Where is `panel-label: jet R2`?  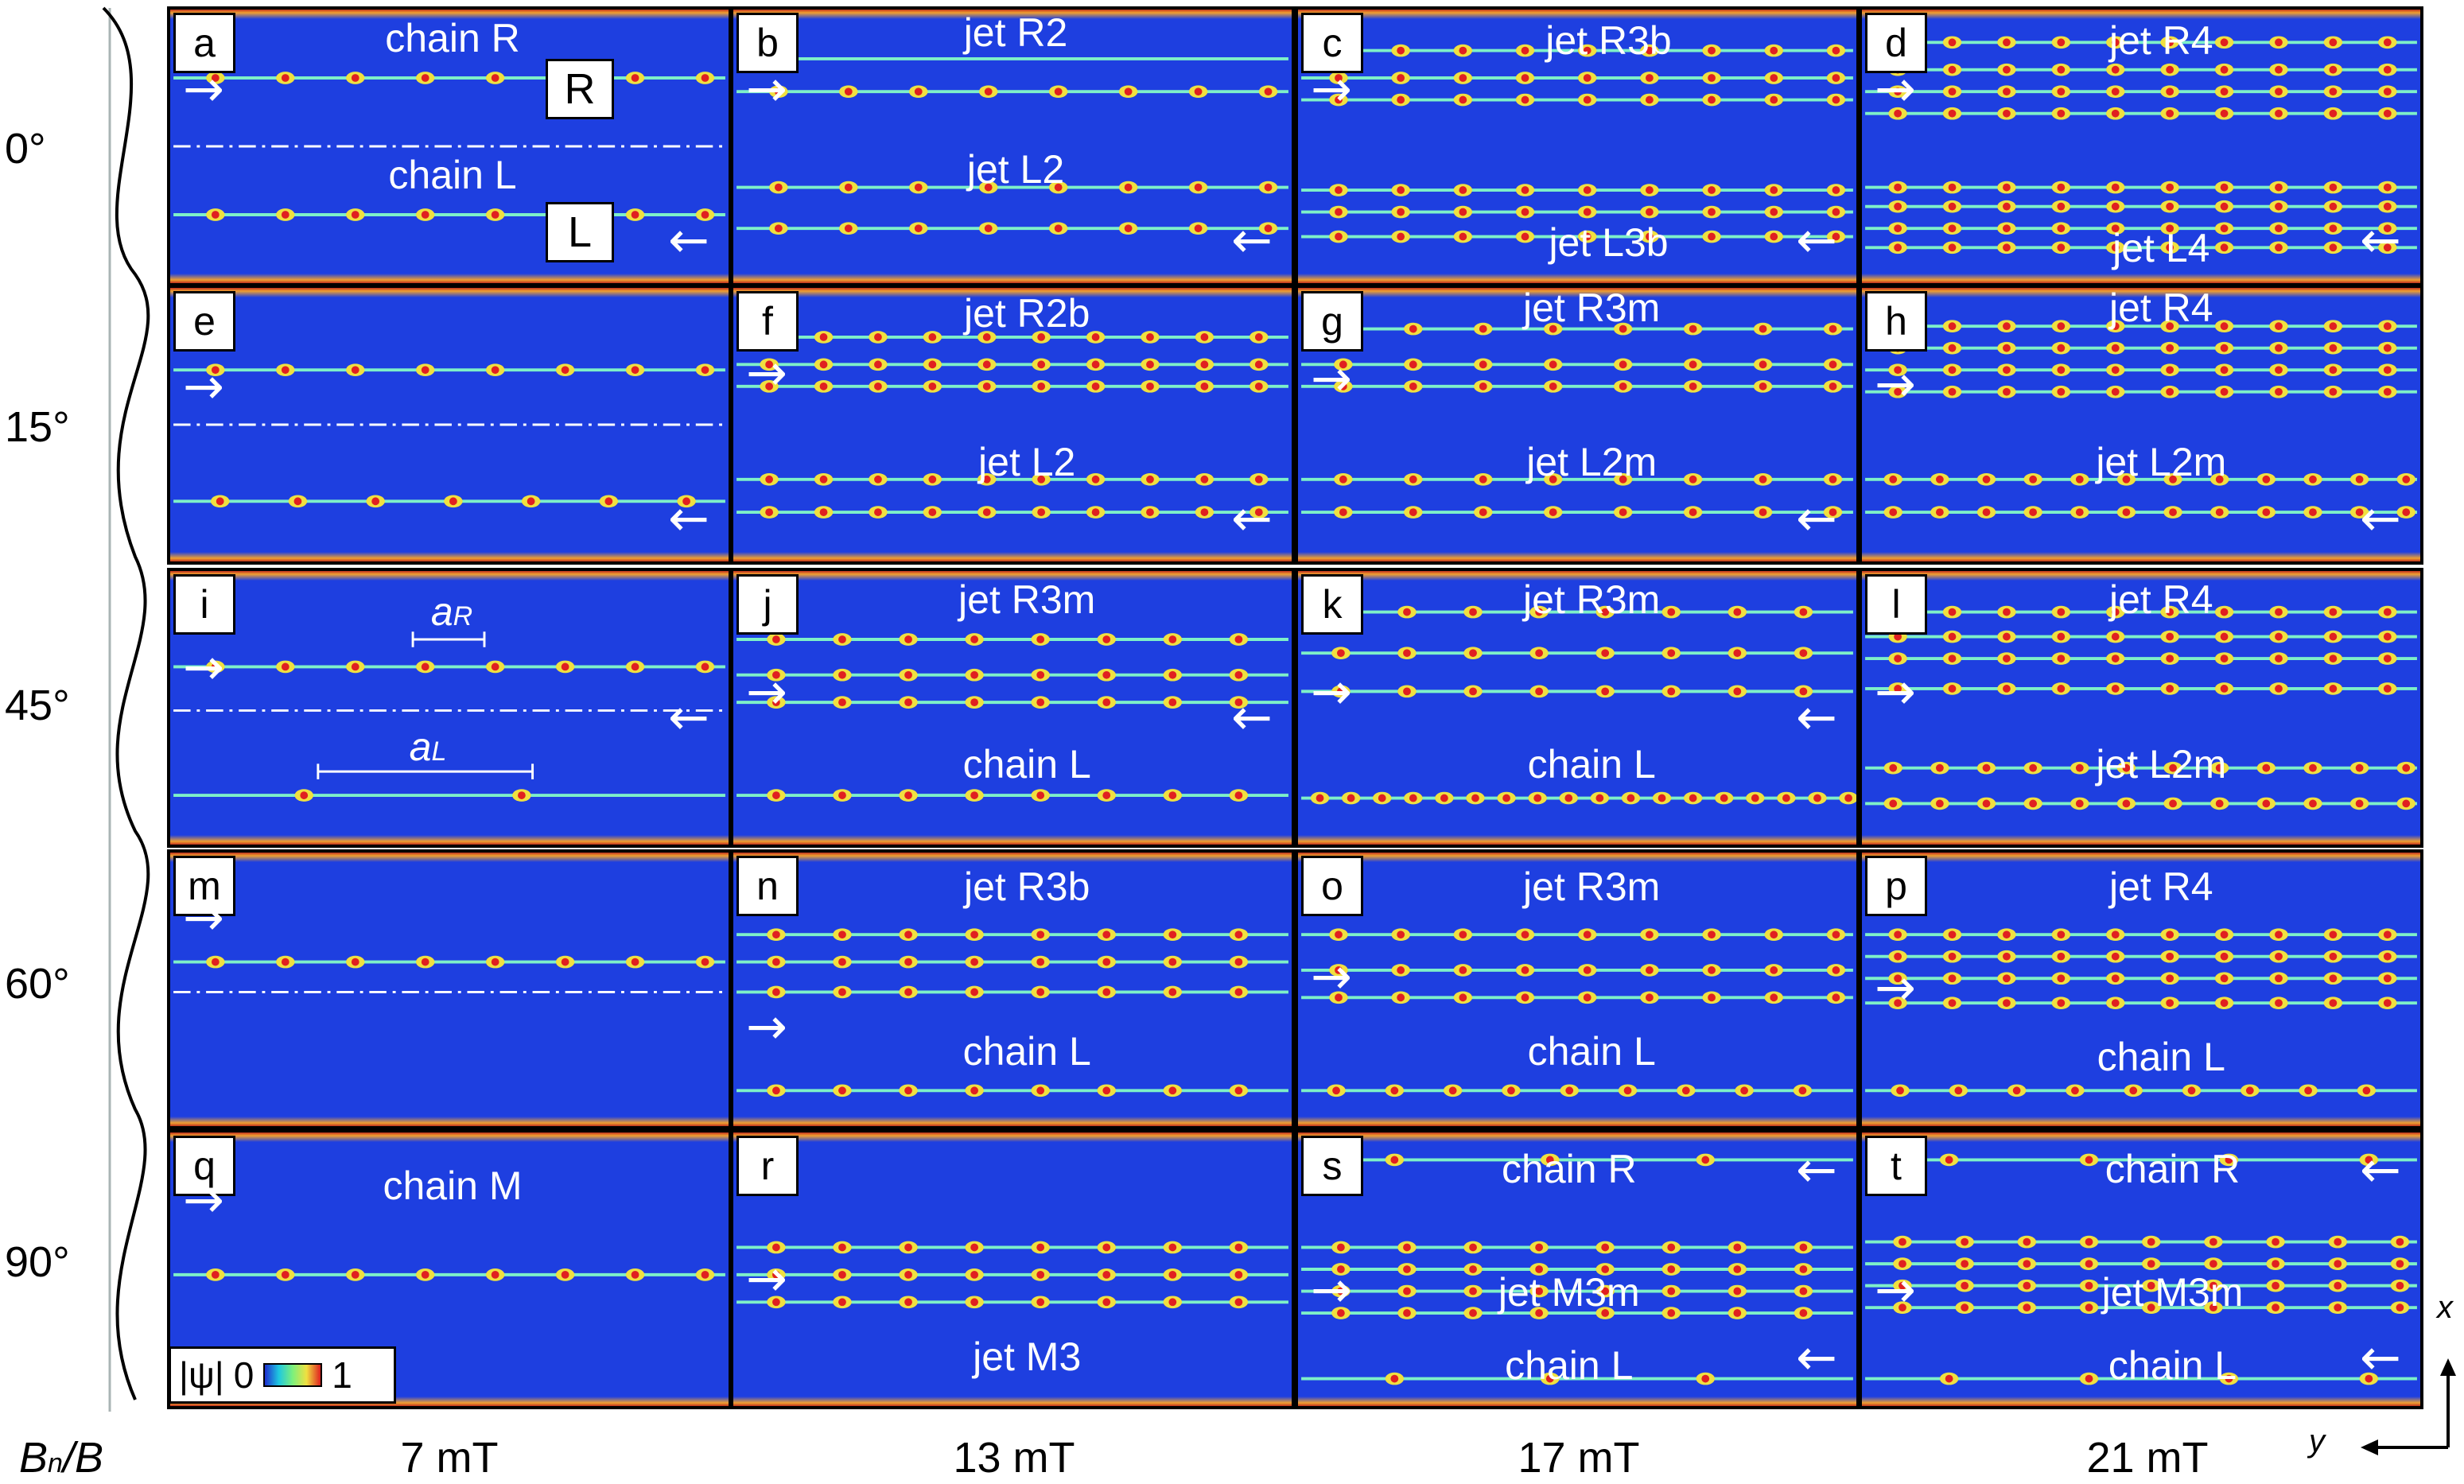
panel-label: jet R2 is located at coordinates (1015, 32).